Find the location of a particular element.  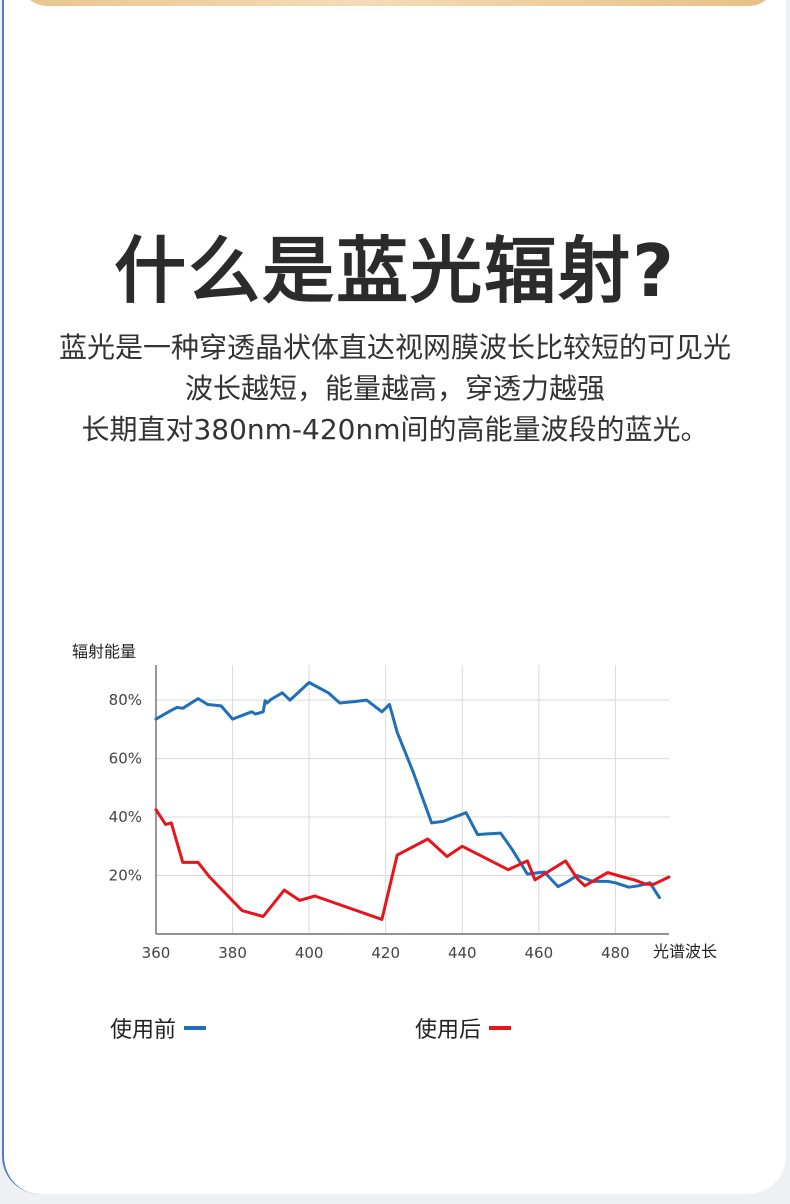

chart-axes is located at coordinates (412, 800).